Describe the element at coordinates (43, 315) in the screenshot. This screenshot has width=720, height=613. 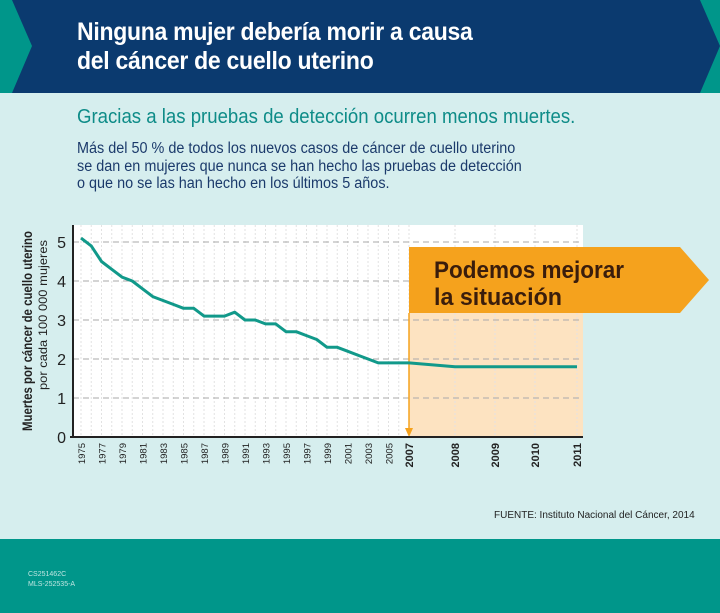
I see `y-axis-subtitle: por cada 100 000 mujeres` at that location.